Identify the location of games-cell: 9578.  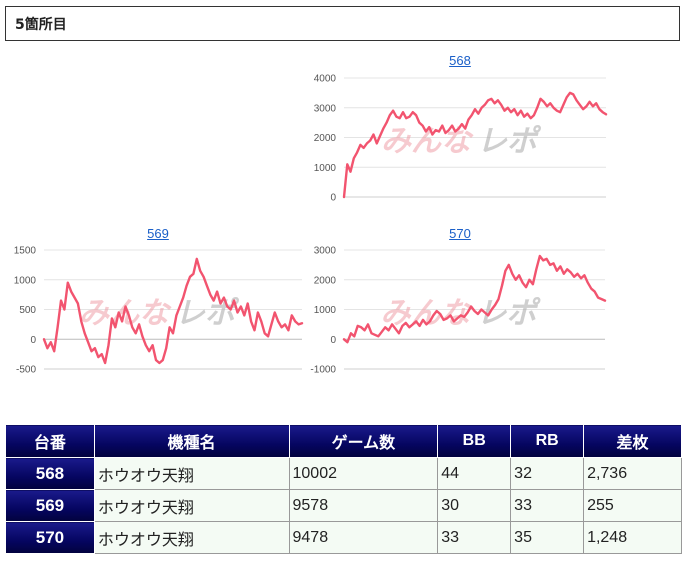
(363, 505).